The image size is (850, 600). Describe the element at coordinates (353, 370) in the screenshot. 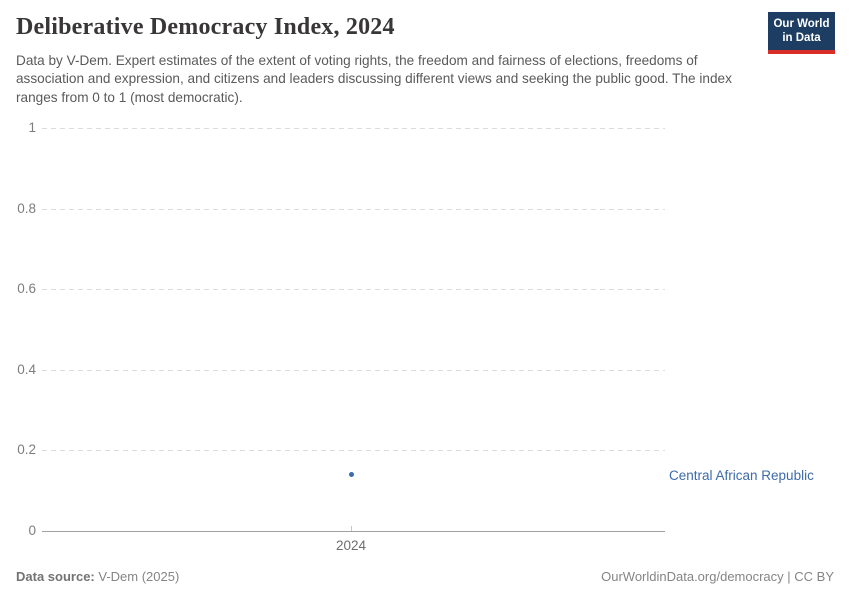

I see `gridline-y-0.4` at that location.